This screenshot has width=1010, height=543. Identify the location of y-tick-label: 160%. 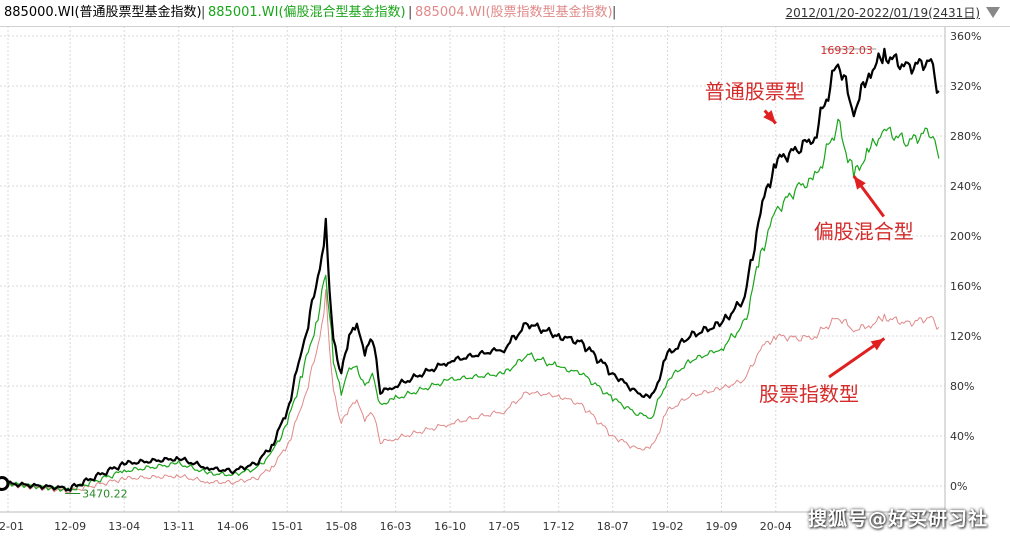
(965, 286).